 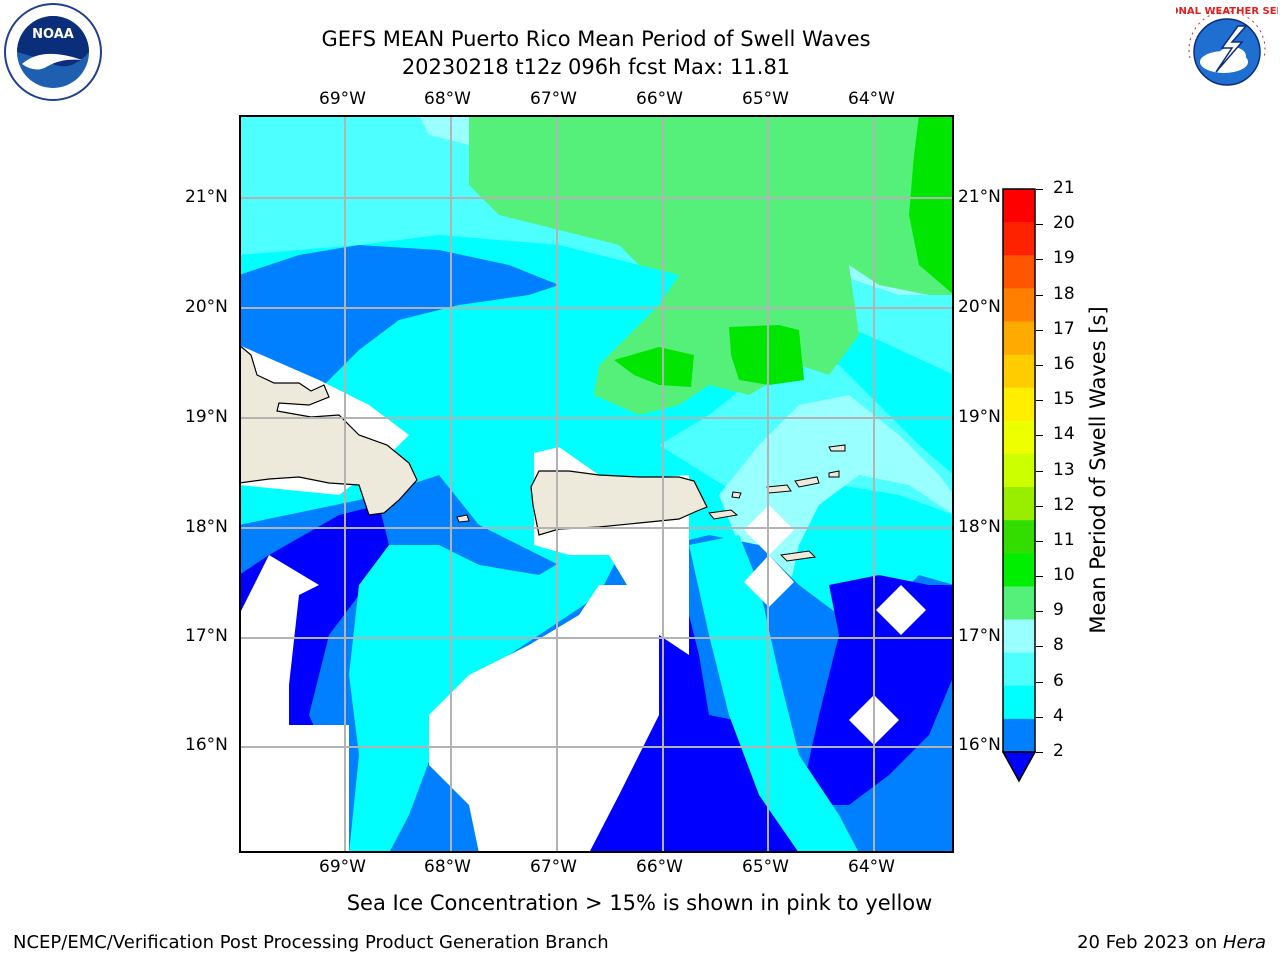 I want to click on colorbar-tick-label: 14, so click(x=1064, y=434).